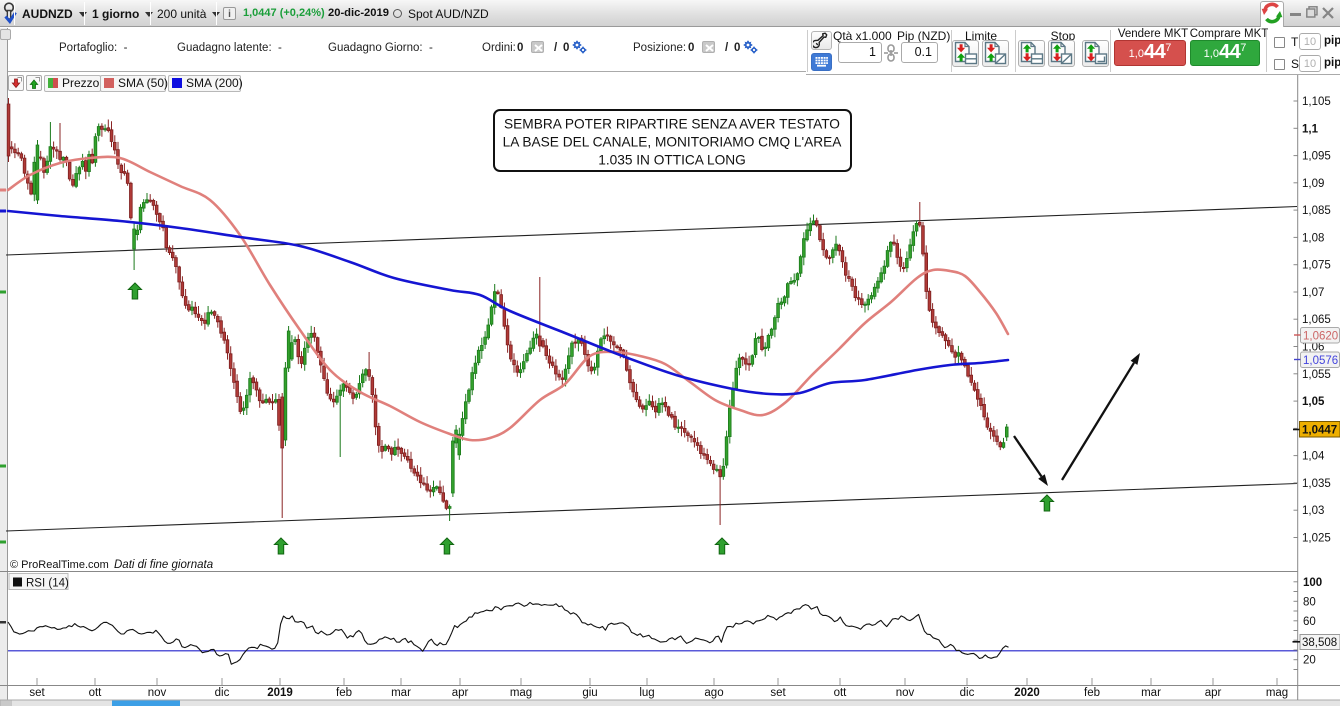 The image size is (1340, 706). What do you see at coordinates (280, 693) in the screenshot?
I see `svg-text: 2019` at bounding box center [280, 693].